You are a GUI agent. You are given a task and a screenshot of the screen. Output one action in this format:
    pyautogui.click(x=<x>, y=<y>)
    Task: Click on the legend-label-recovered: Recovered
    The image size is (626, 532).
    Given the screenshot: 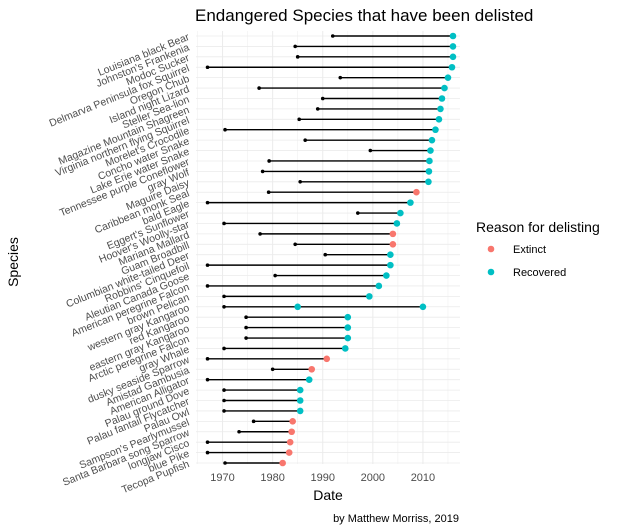 What is the action you would take?
    pyautogui.click(x=539, y=273)
    